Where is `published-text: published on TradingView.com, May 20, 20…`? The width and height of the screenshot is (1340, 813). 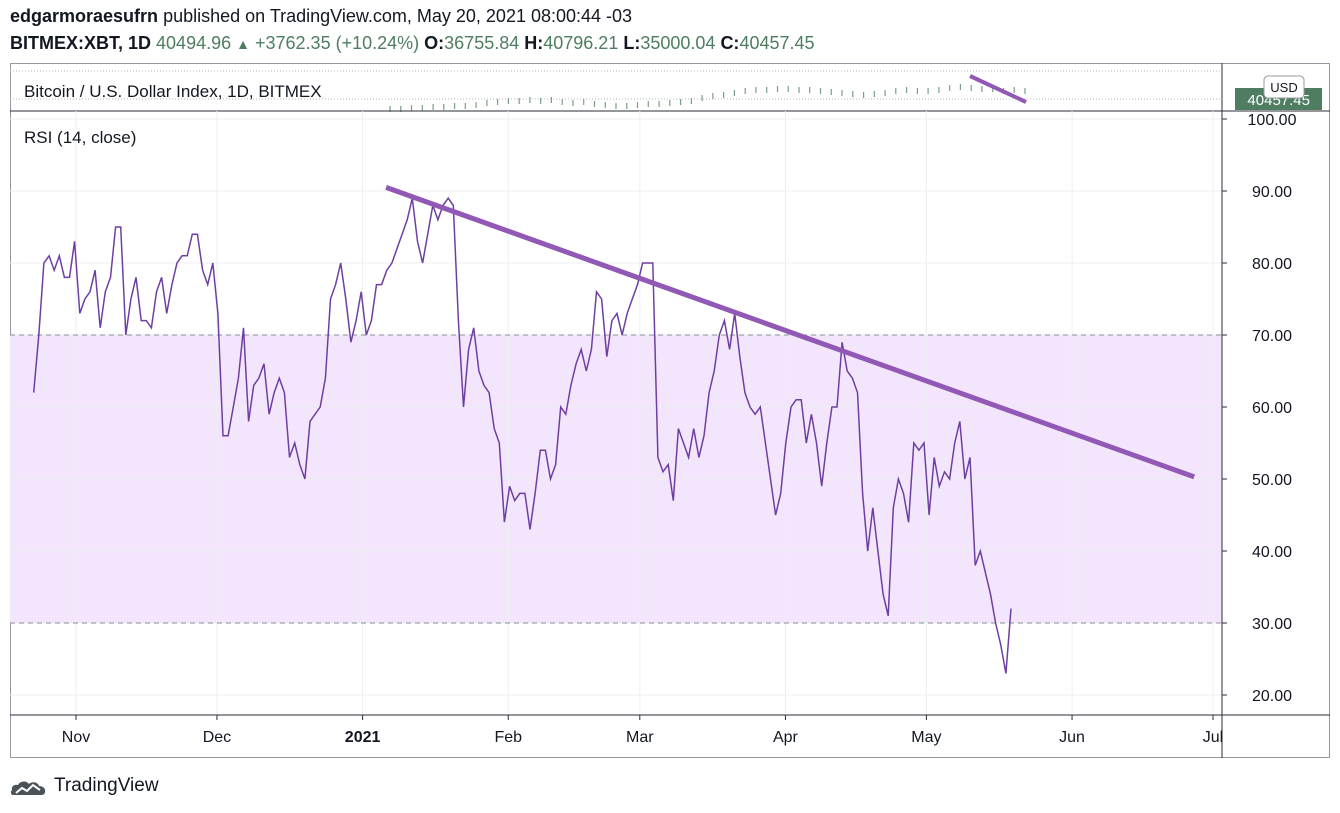 published-text: published on TradingView.com, May 20, 20… is located at coordinates (398, 16).